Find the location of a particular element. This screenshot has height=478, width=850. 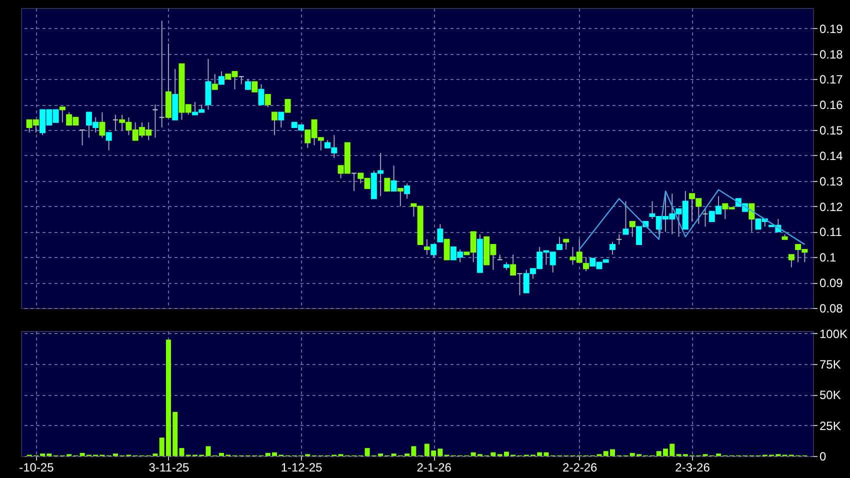

y-tick-label: 25K is located at coordinates (830, 425).